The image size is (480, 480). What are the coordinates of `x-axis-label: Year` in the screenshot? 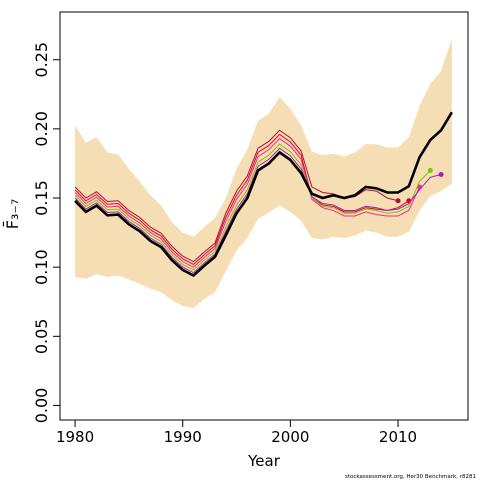 It's located at (264, 461).